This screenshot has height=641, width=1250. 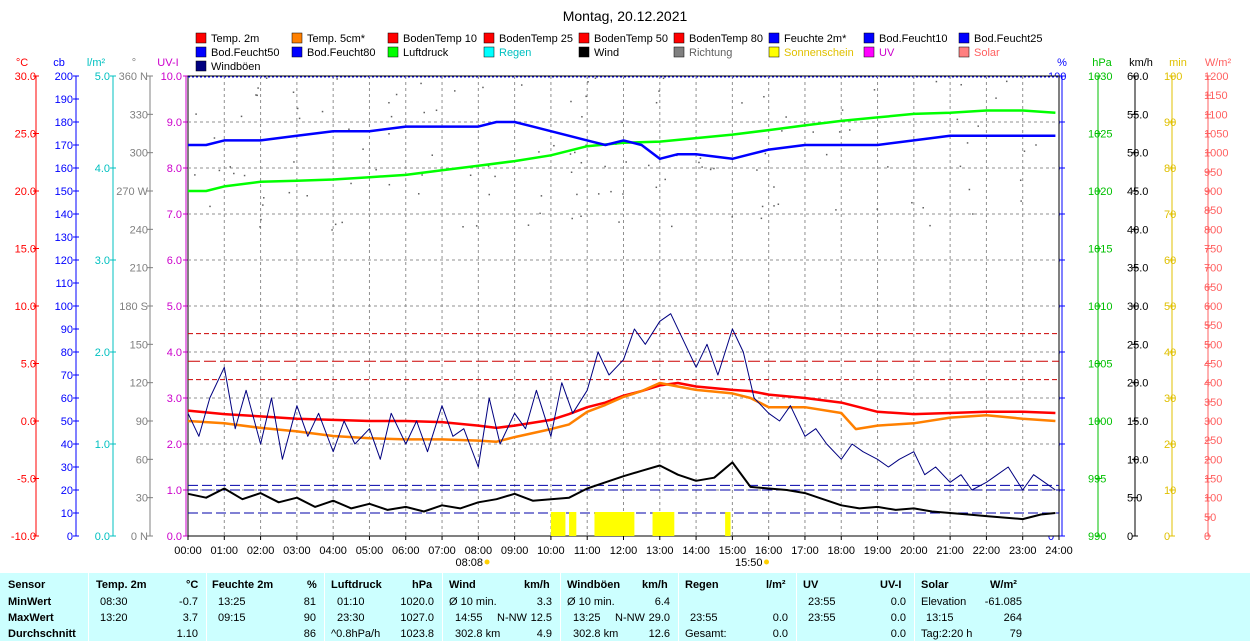 I want to click on solar-axis-tick: 900, so click(x=1213, y=192).